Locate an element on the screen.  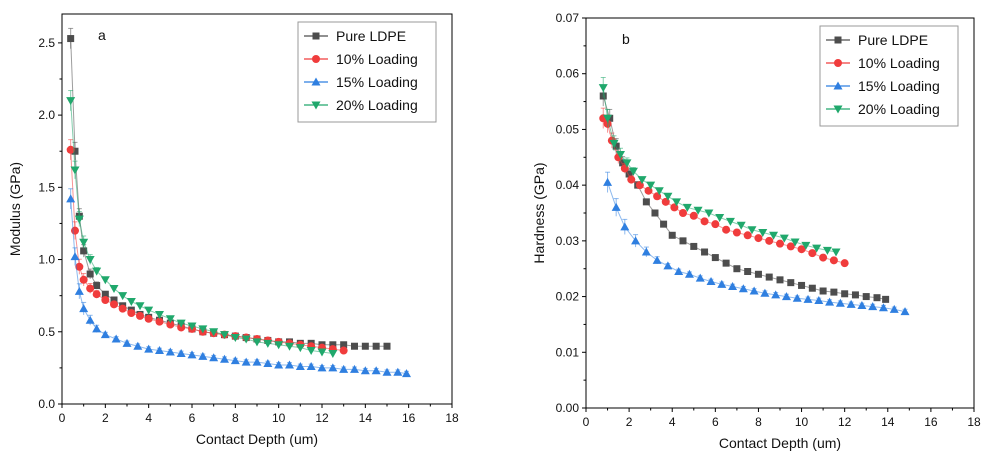
y-tick-label: 0.05 is located at coordinates (568, 129).